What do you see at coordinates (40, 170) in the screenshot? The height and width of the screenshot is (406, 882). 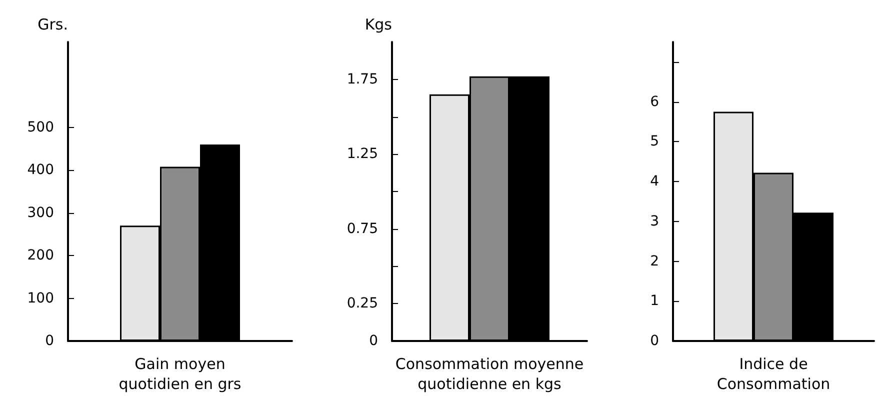 I see `y-tick-label: 400` at bounding box center [40, 170].